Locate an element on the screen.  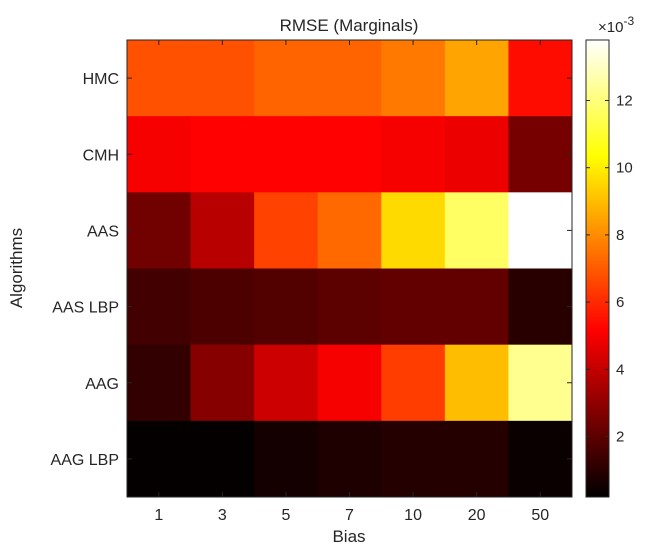
x-tick-label: 10 is located at coordinates (413, 515).